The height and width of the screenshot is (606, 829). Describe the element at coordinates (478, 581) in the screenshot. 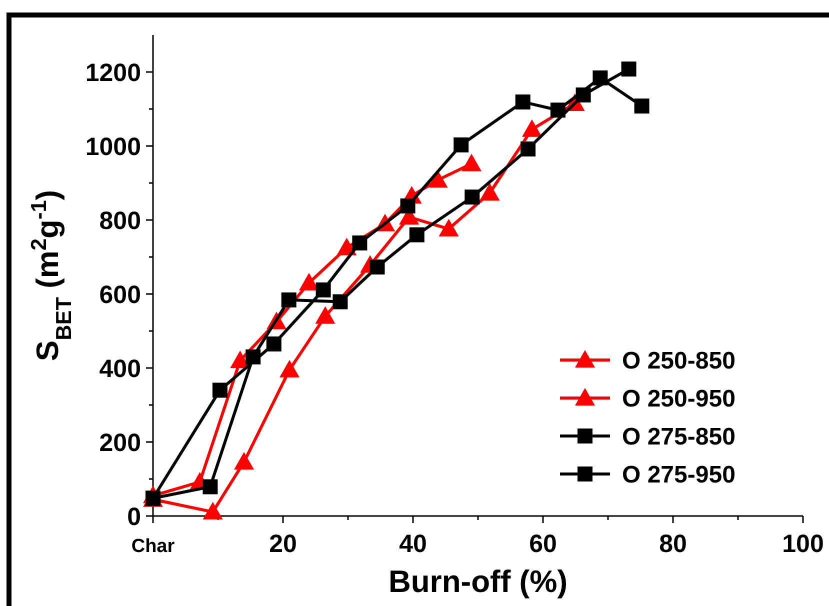

I see `x-axis-title: Burn-off (%)` at that location.